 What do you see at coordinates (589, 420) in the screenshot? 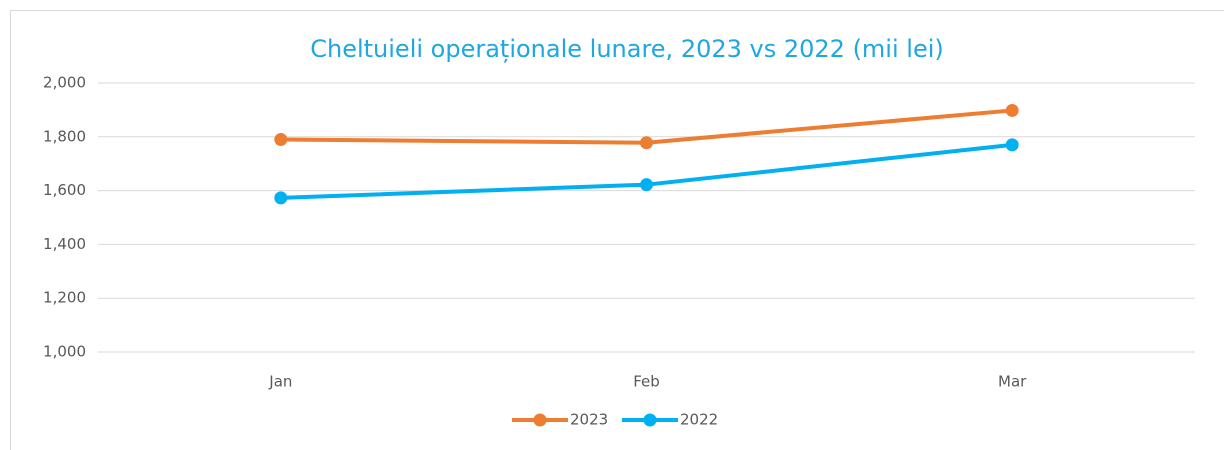
I see `legend-label: 2023` at bounding box center [589, 420].